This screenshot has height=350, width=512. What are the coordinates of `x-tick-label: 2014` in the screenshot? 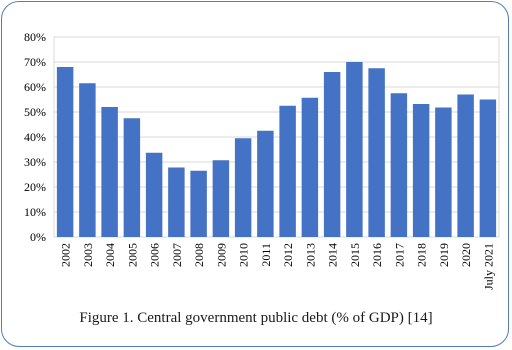 It's located at (333, 255).